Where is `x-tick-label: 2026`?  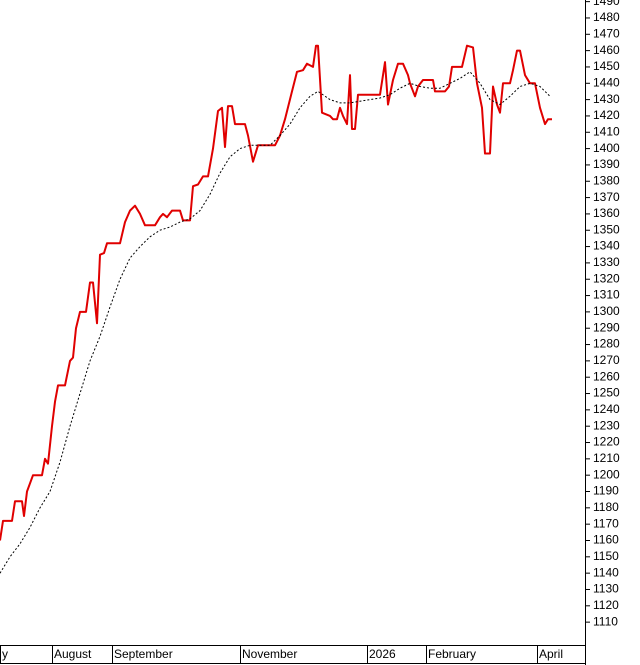
x-tick-label: 2026 is located at coordinates (382, 654).